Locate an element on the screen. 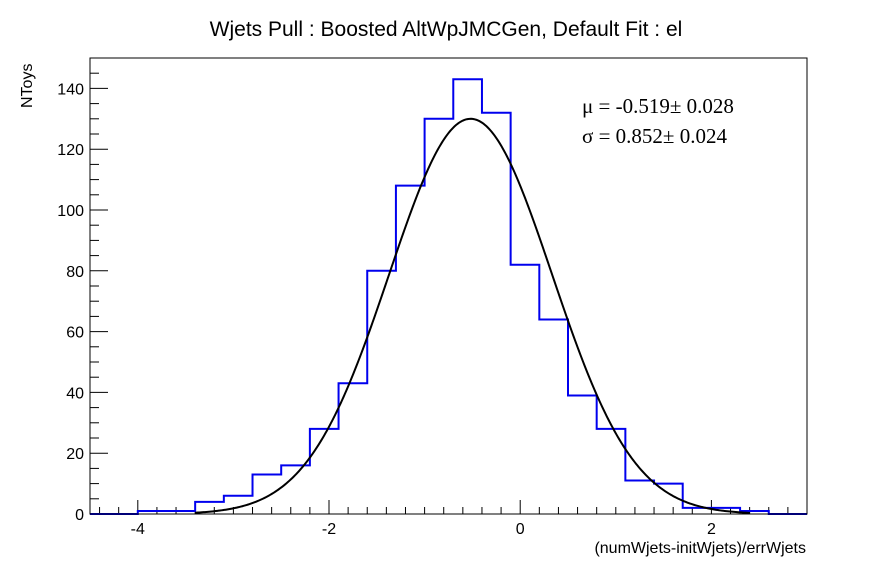 This screenshot has height=572, width=896. y-tick-label: 40 is located at coordinates (75, 393).